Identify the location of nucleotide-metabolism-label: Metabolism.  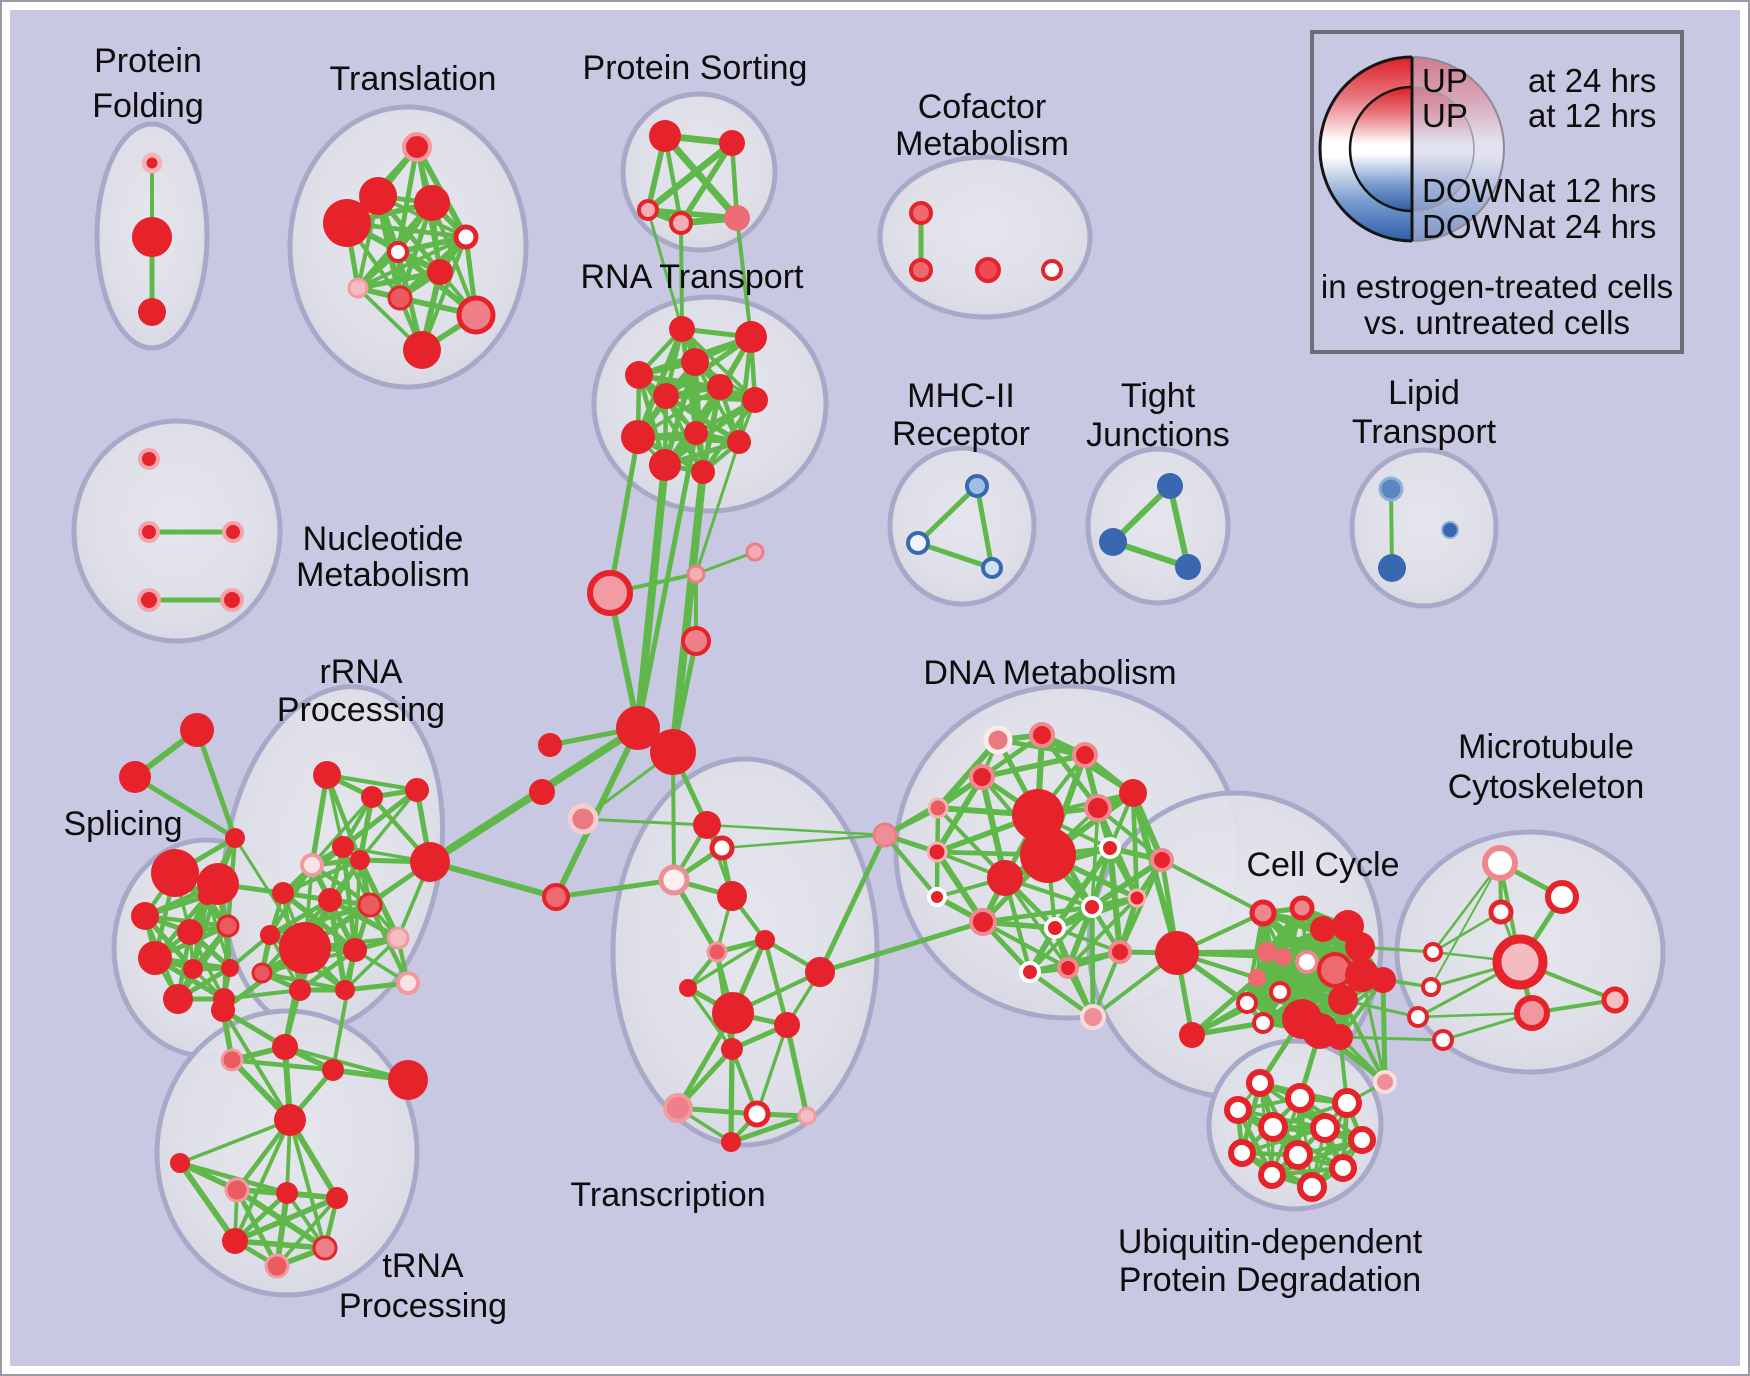
(383, 575).